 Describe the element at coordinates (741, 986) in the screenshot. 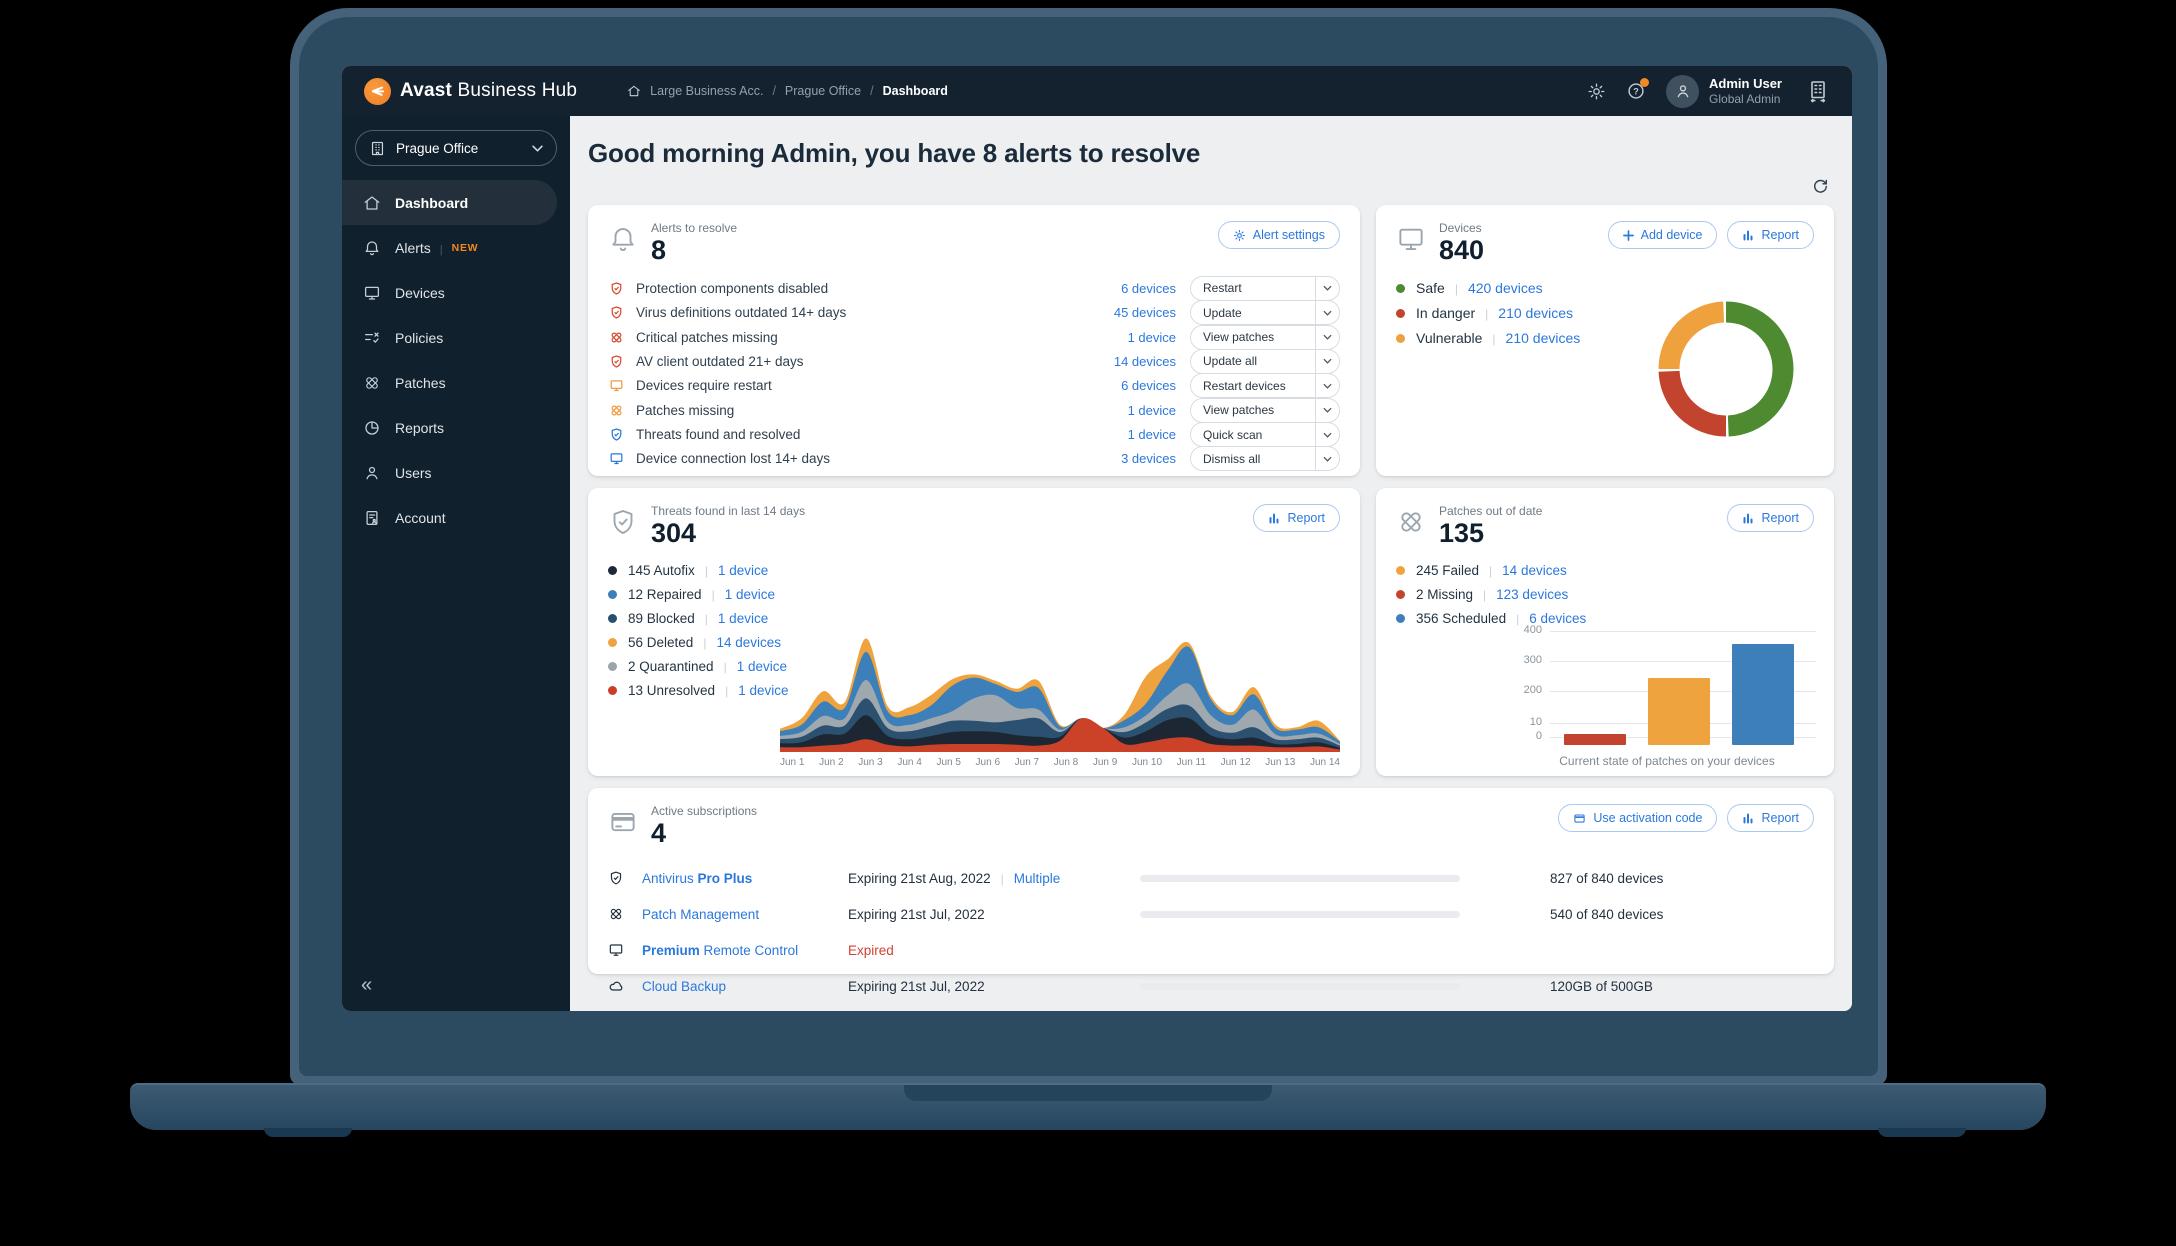

I see `subscription-name: Cloud Backup` at that location.